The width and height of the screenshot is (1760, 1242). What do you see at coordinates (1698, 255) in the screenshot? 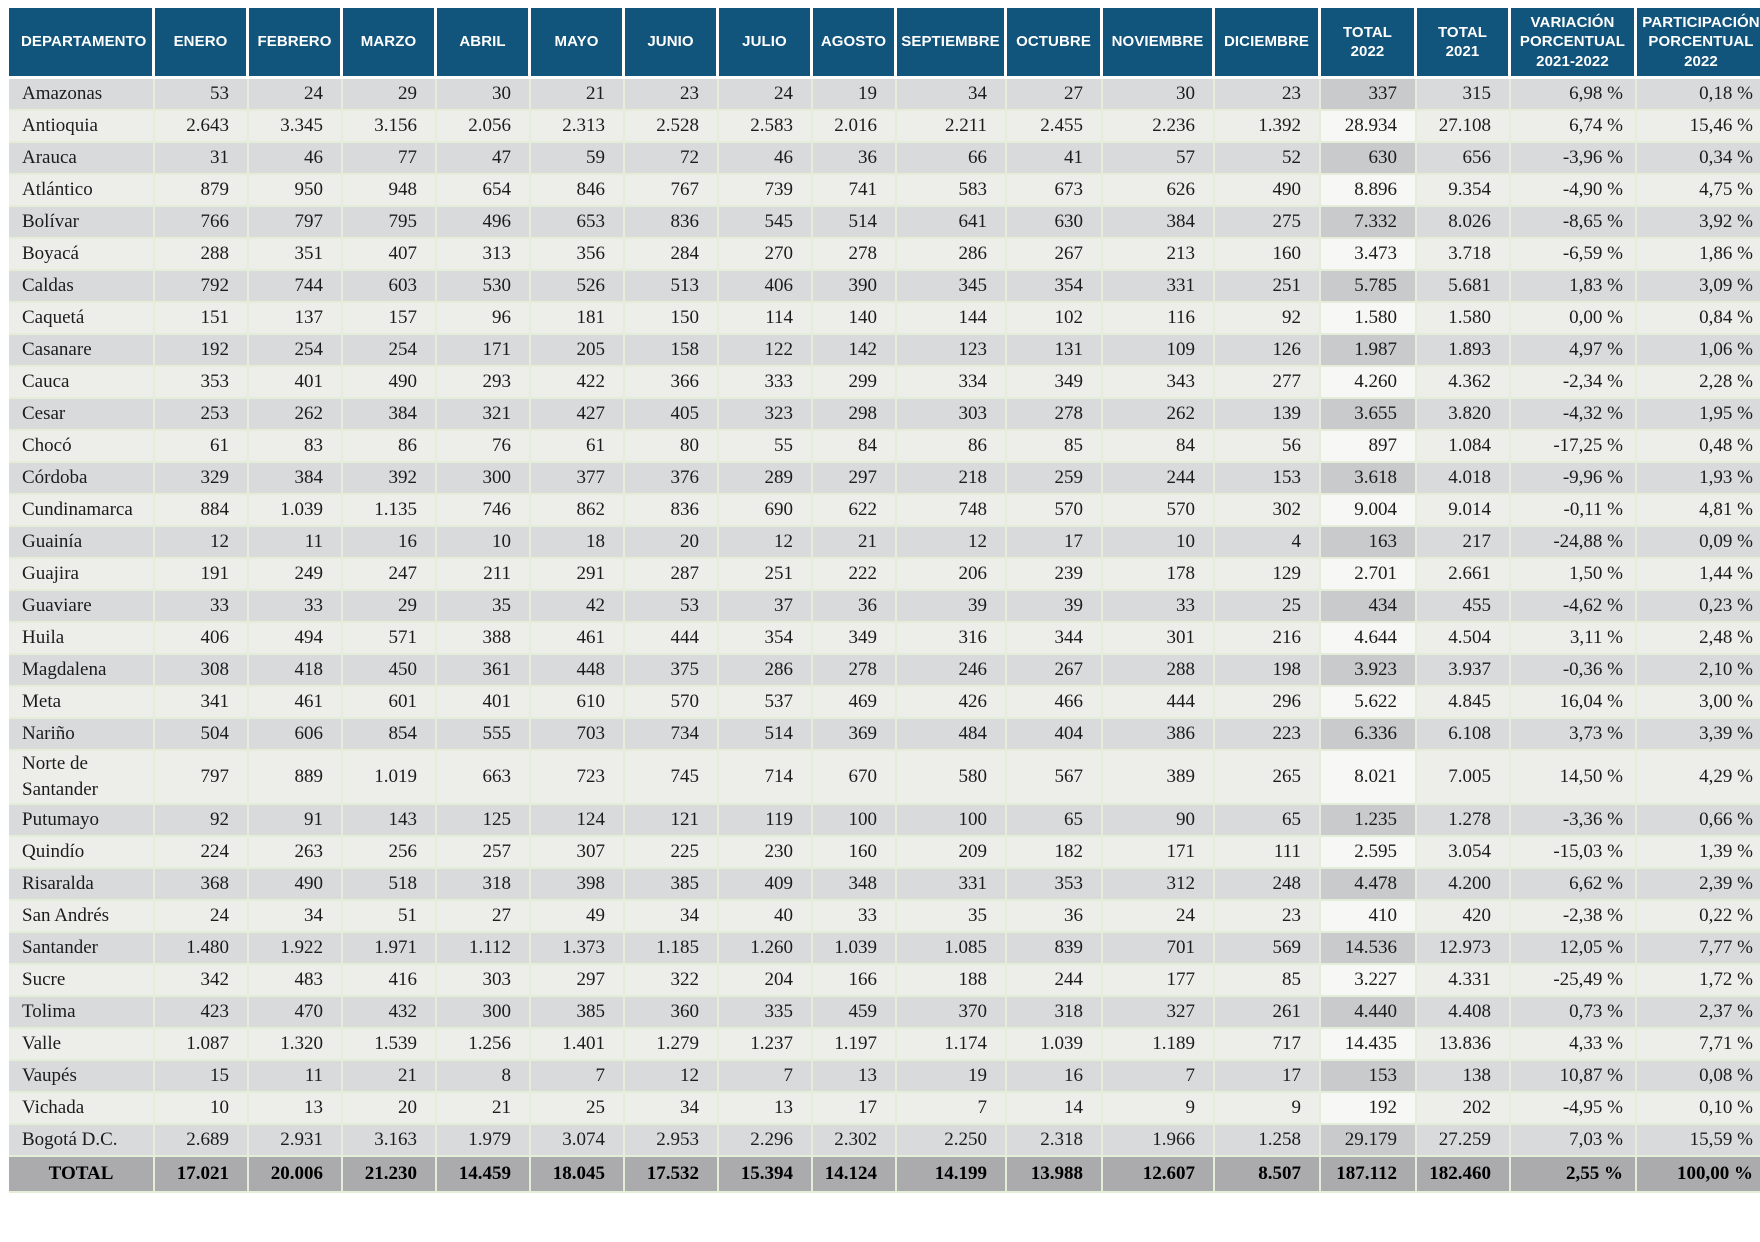
I see `cell-participacion-porcentual: 1,86 %` at bounding box center [1698, 255].